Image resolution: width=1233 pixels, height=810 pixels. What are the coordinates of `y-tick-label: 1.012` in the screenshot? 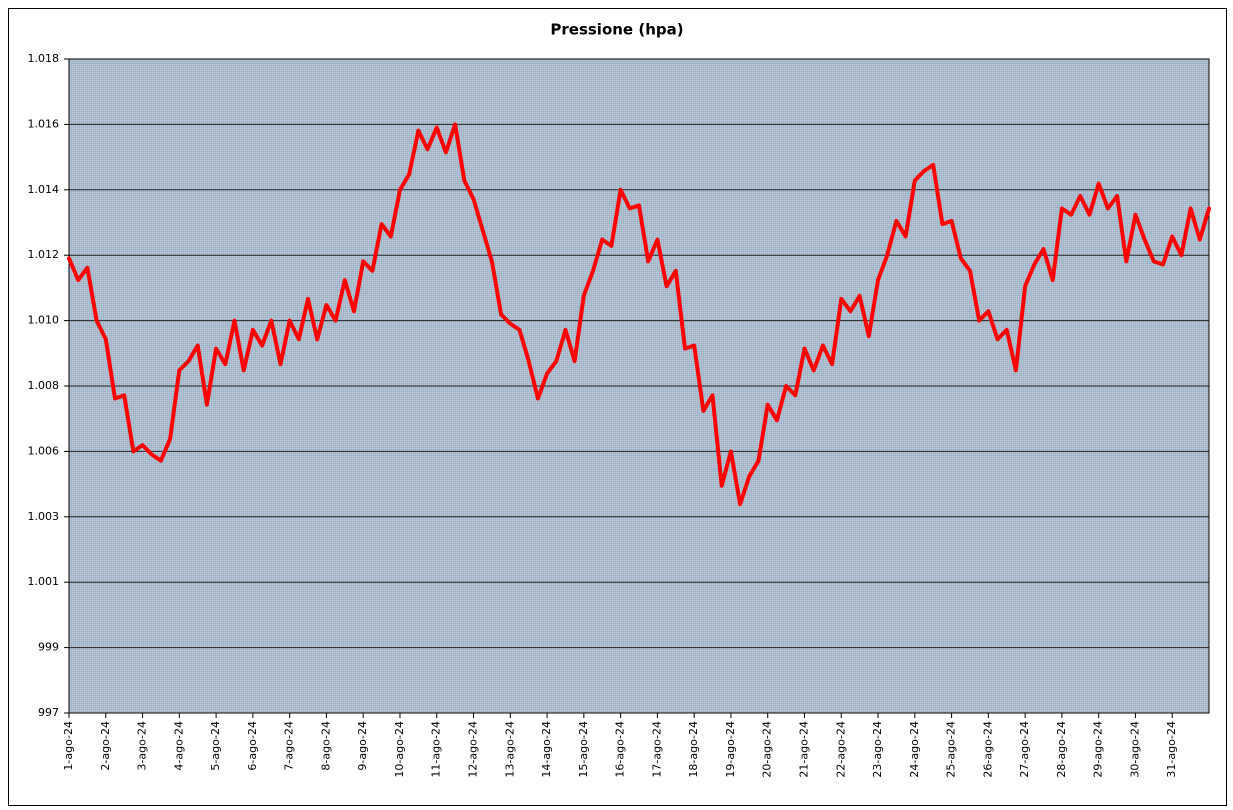 It's located at (44, 254).